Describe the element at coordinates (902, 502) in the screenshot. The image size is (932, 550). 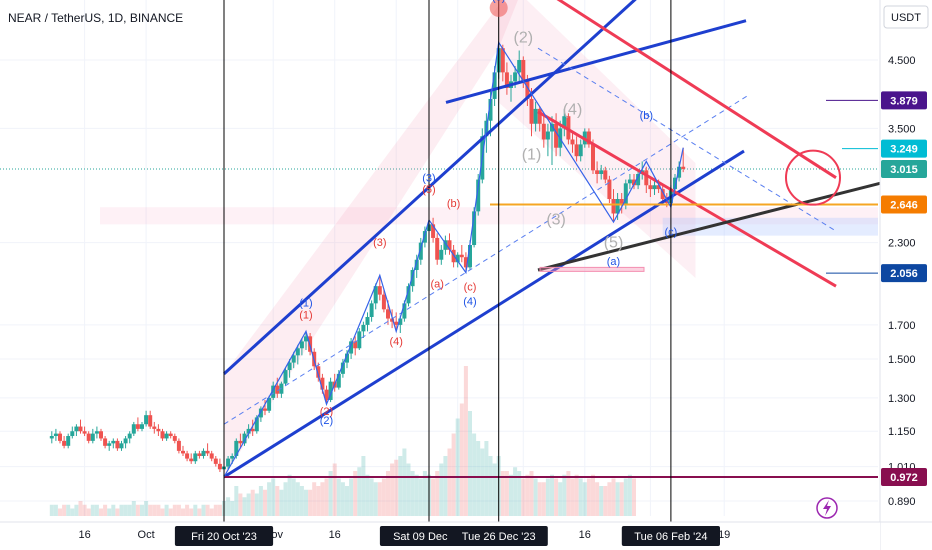
I see `price-tick-label: 0.890` at that location.